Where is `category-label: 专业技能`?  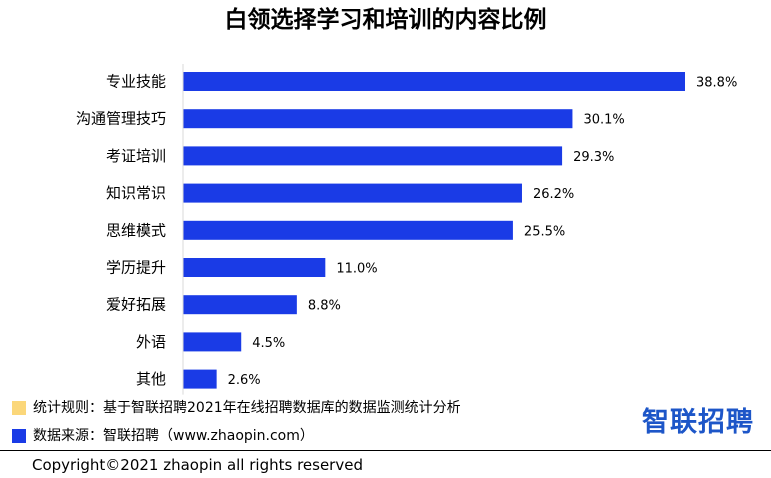
category-label: 专业技能 is located at coordinates (136, 82).